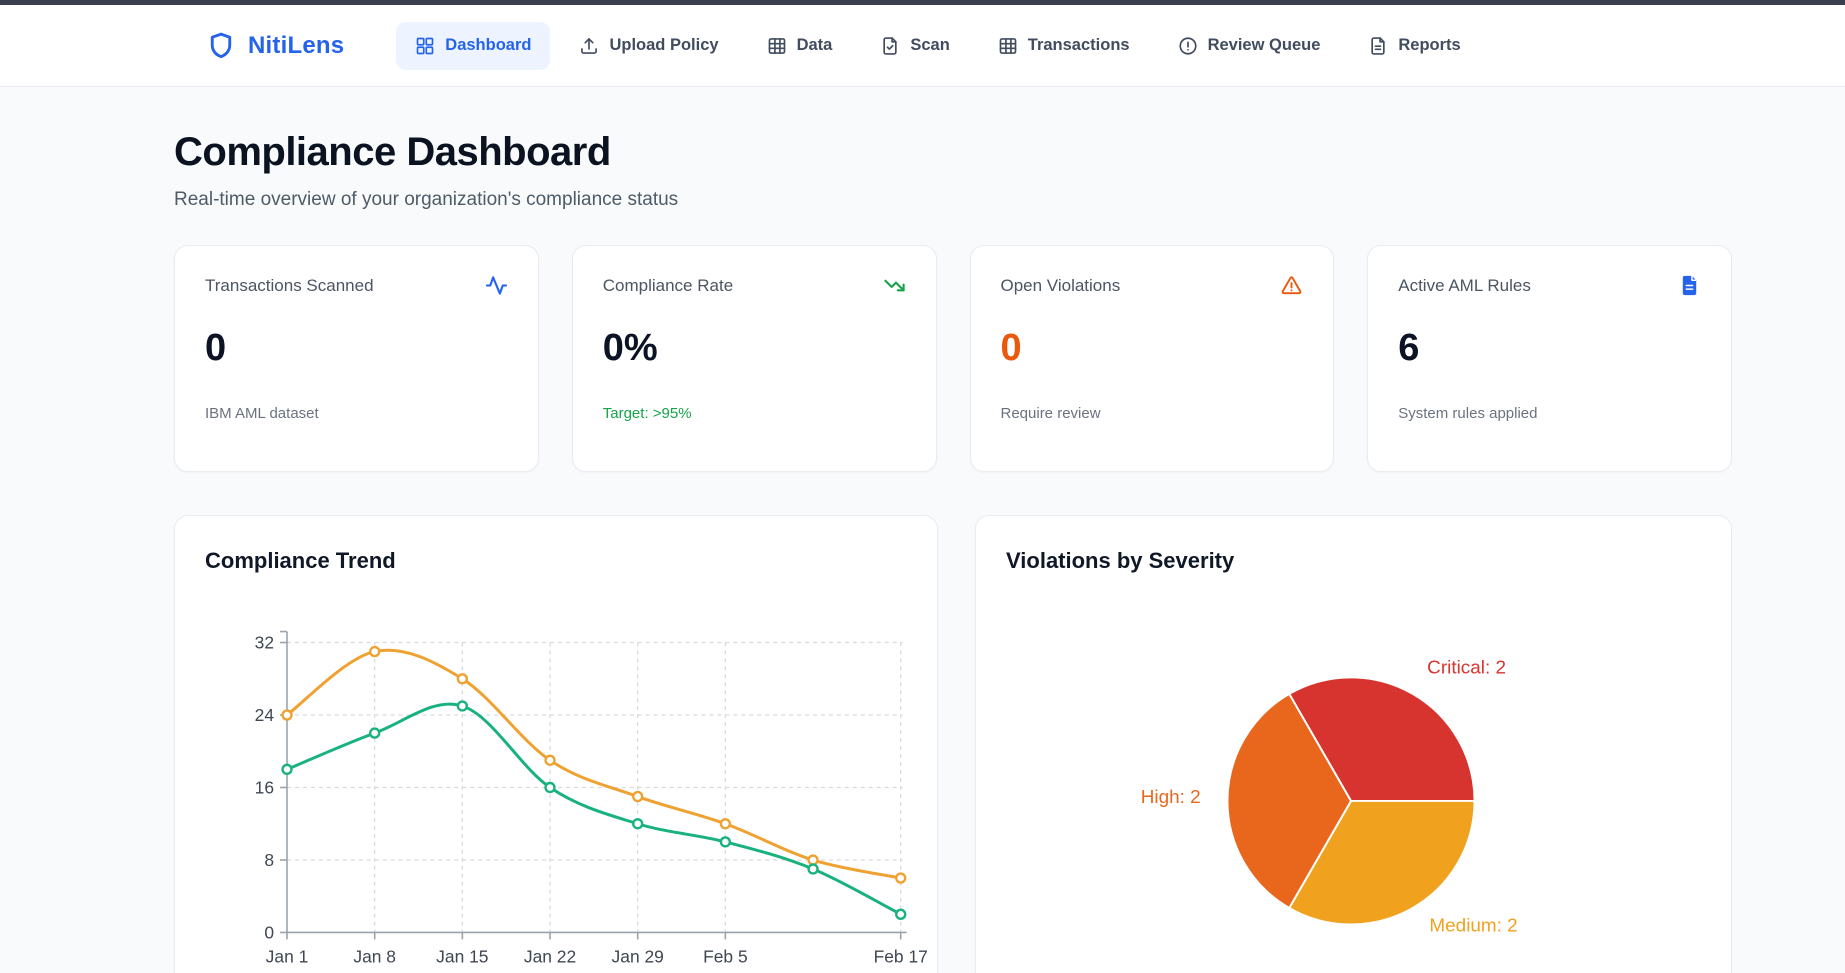 Image resolution: width=1845 pixels, height=973 pixels. Describe the element at coordinates (1468, 413) in the screenshot. I see `stat-card-footer: System rules applied` at that location.